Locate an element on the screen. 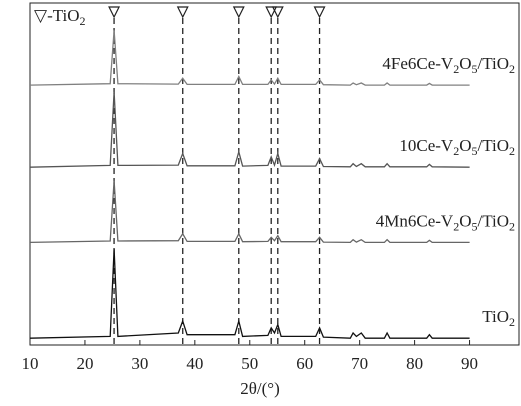 The width and height of the screenshot is (521, 406). x-tick-label: 80 is located at coordinates (414, 363).